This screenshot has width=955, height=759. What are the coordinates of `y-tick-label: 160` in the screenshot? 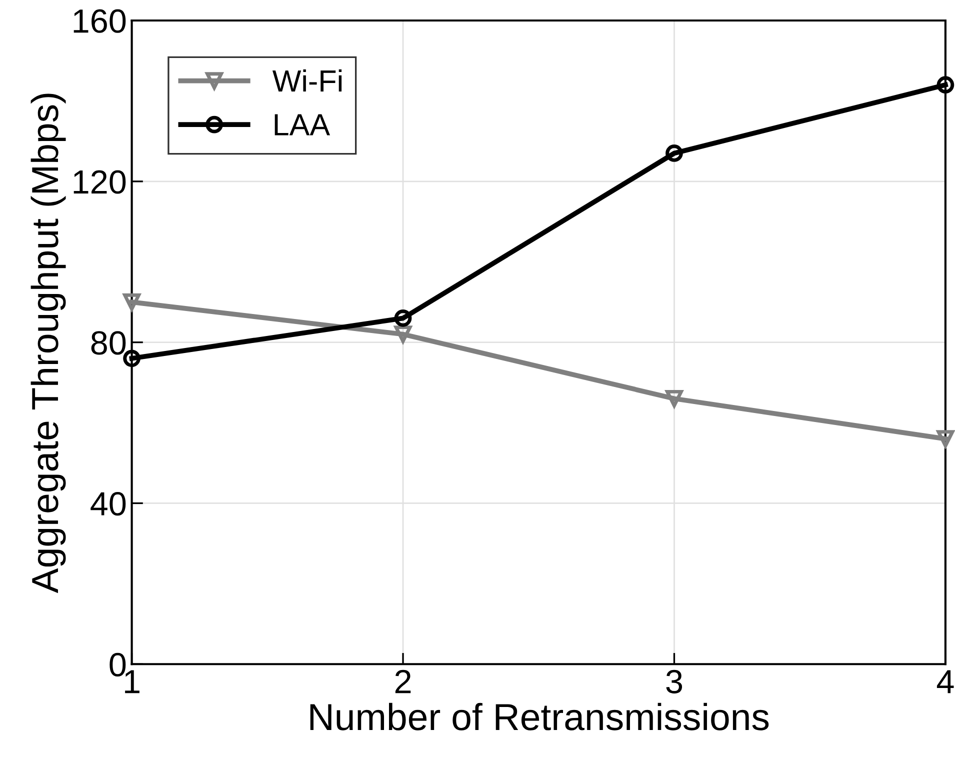 It's located at (100, 21).